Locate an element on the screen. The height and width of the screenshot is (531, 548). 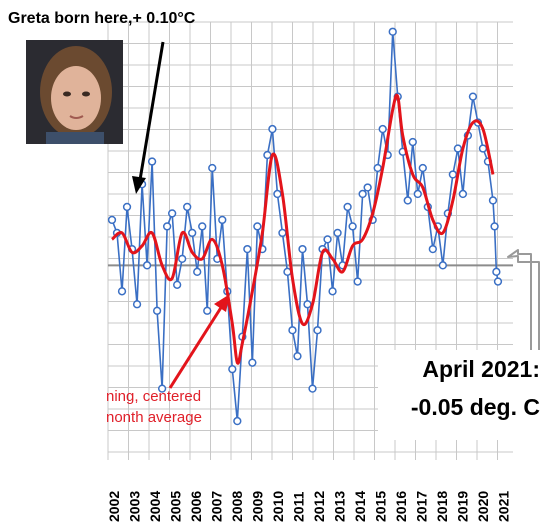
x-tick-label: 2021 is located at coordinates (504, 506).